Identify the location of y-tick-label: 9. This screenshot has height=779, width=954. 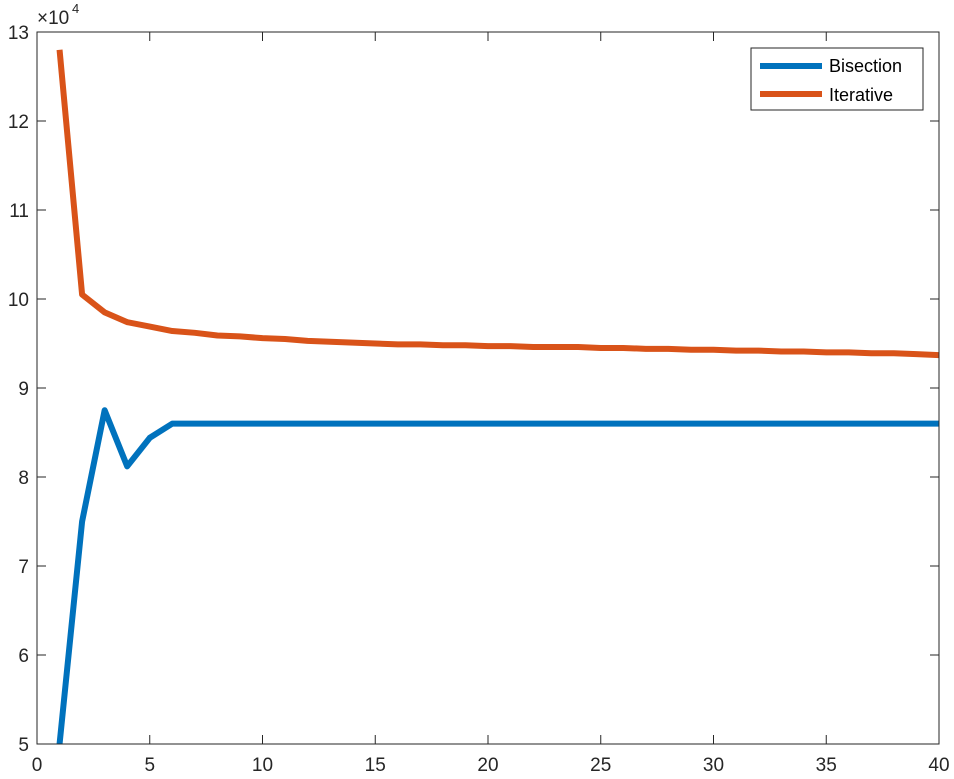
(23, 389).